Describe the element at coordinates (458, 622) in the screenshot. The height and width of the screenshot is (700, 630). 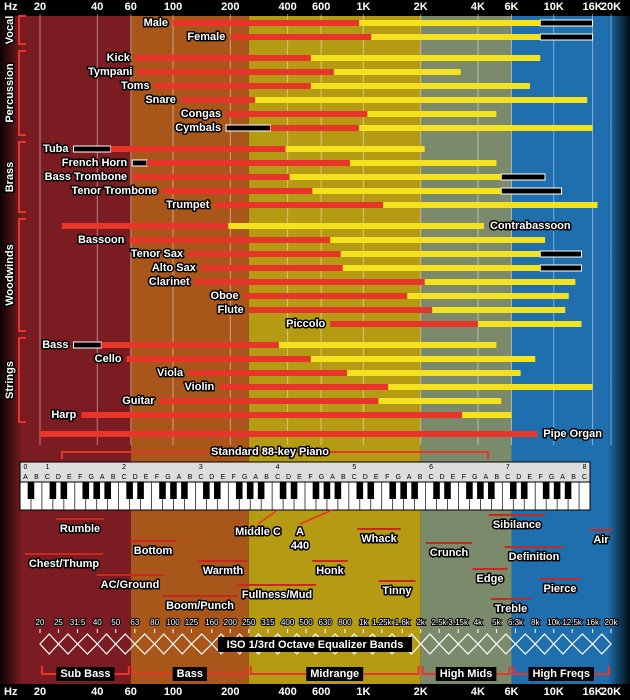
I see `iso-tick-label: 3.15k` at that location.